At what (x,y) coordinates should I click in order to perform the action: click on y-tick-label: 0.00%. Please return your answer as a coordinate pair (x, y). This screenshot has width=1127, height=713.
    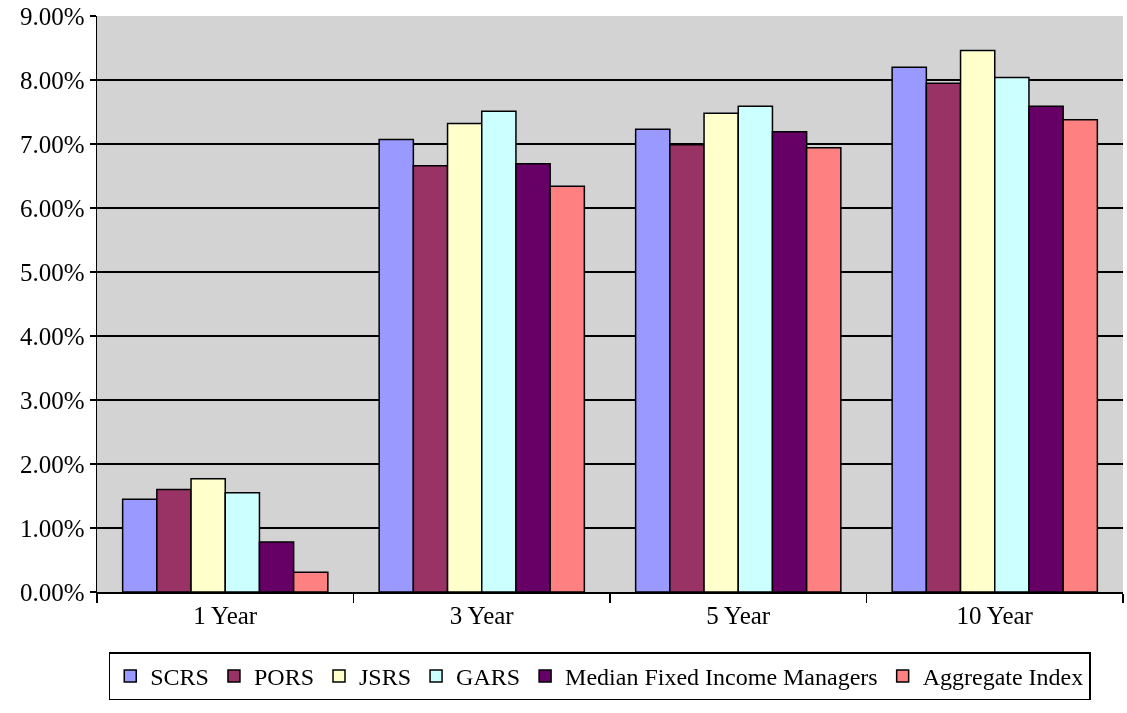
    Looking at the image, I should click on (52, 592).